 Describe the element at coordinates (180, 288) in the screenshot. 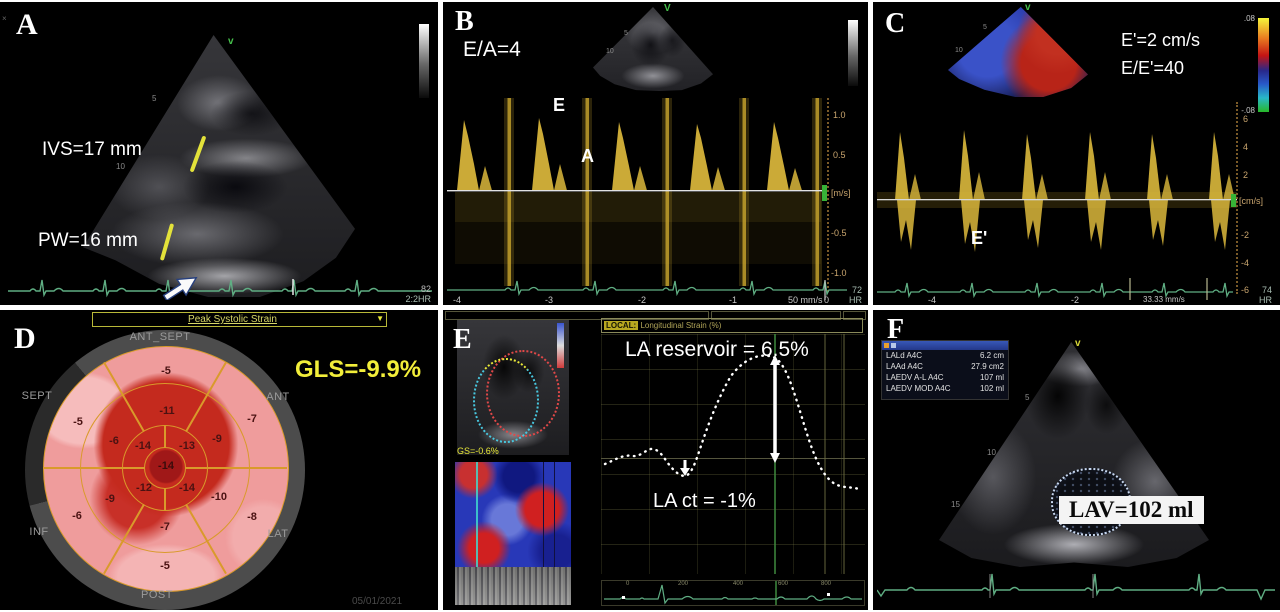

I see `annotation-arrow-icon` at that location.